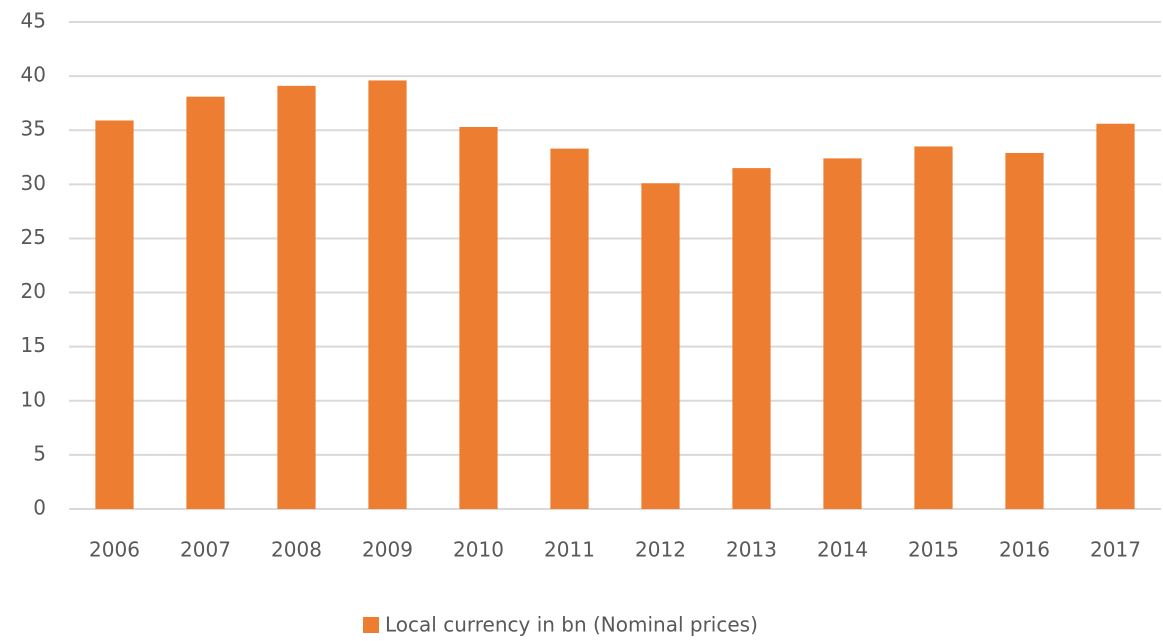 The height and width of the screenshot is (641, 1163). Describe the element at coordinates (33, 75) in the screenshot. I see `y-tick-label: 40` at that location.